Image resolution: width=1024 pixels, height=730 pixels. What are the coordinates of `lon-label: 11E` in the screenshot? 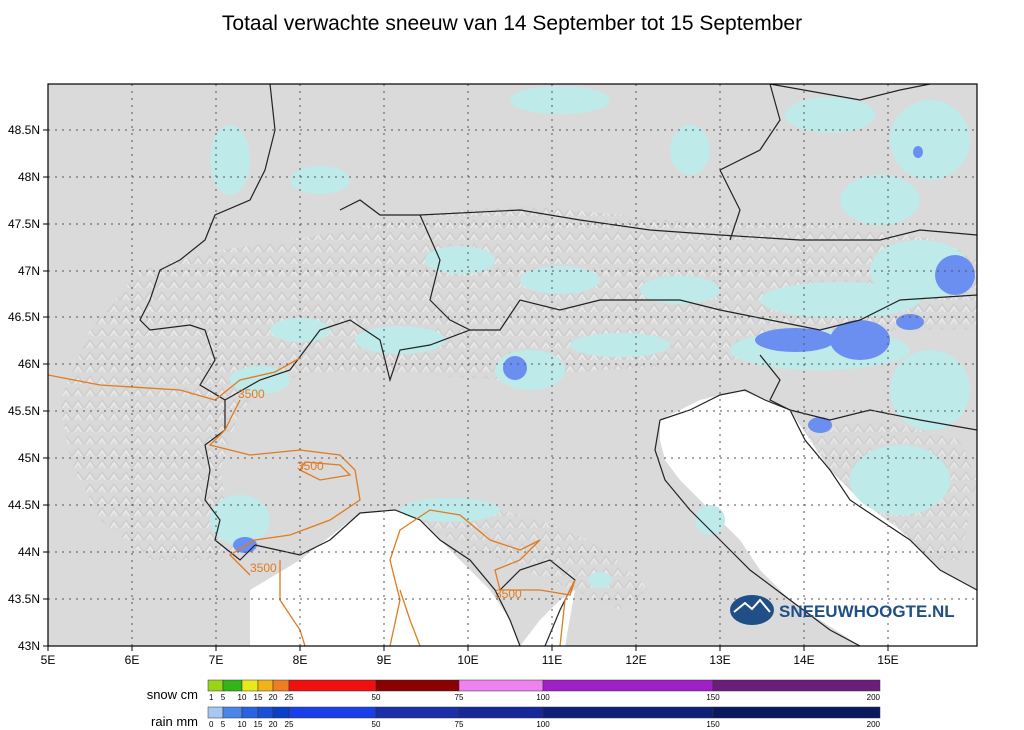 It's located at (552, 660).